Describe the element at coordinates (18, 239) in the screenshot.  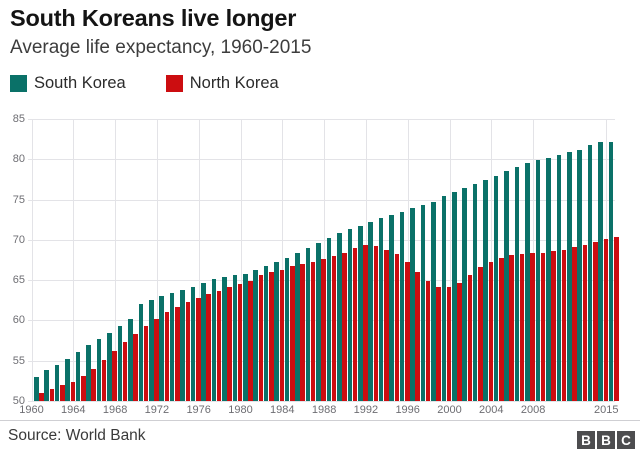
I see `y-axis-tick-label: 70` at that location.